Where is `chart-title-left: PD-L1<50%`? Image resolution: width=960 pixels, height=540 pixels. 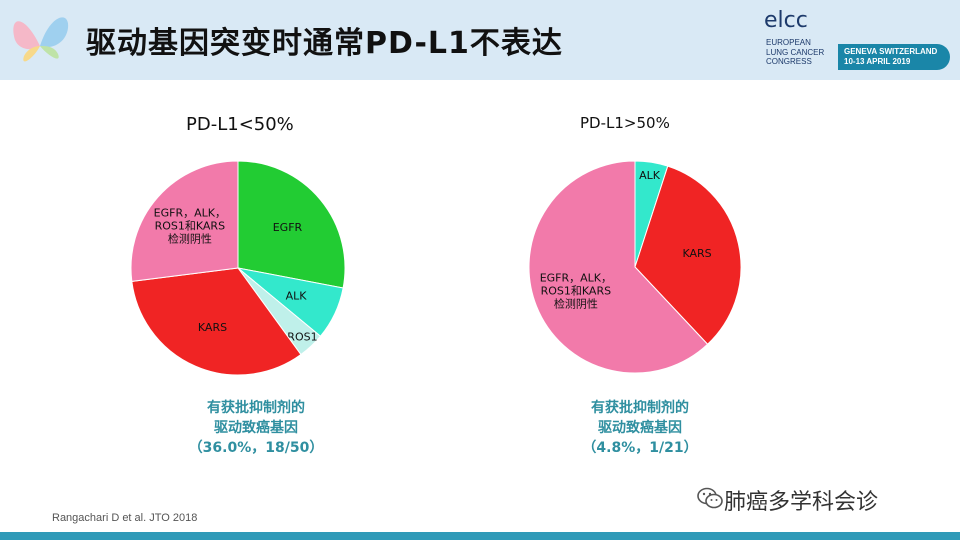 chart-title-left: PD-L1<50% is located at coordinates (240, 124).